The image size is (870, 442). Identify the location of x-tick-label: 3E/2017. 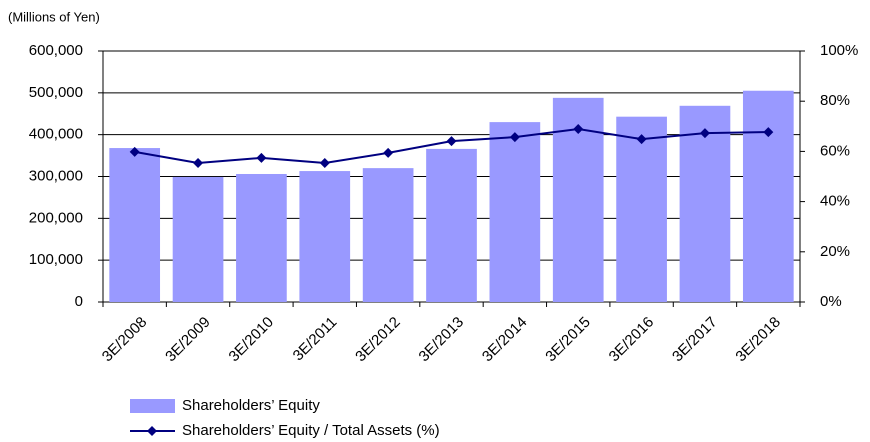
(695, 340).